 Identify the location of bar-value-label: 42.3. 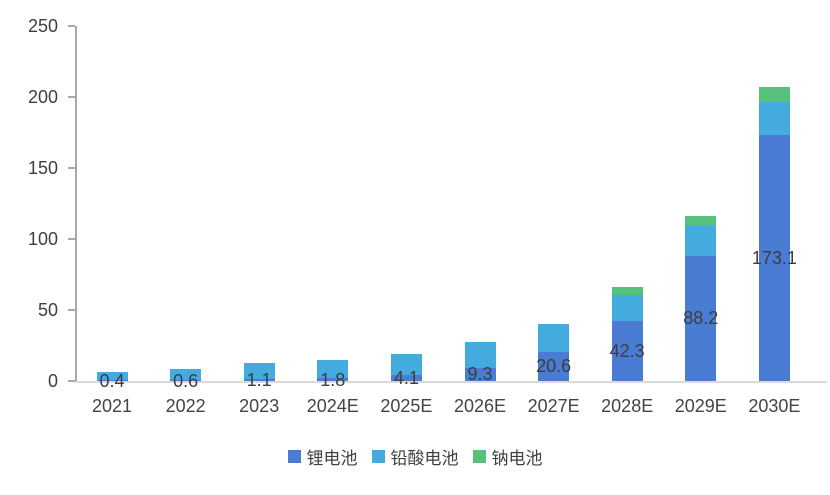
(627, 350).